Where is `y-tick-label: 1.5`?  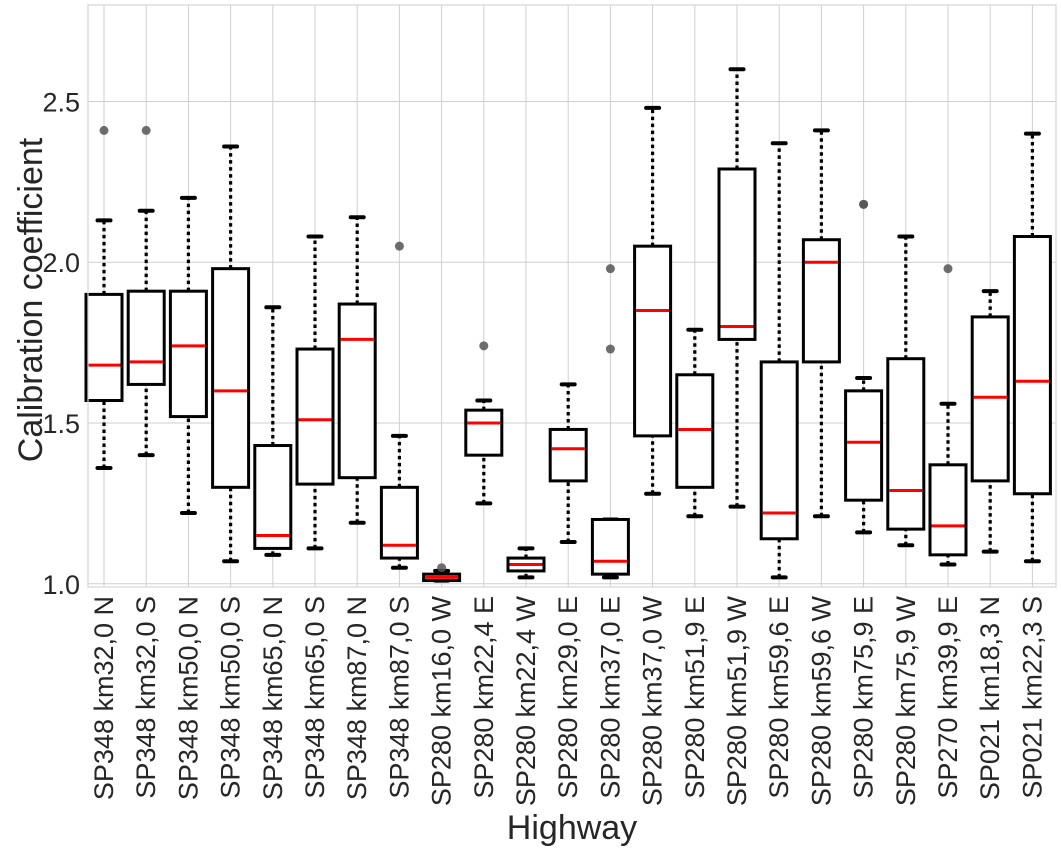 y-tick-label: 1.5 is located at coordinates (61, 424).